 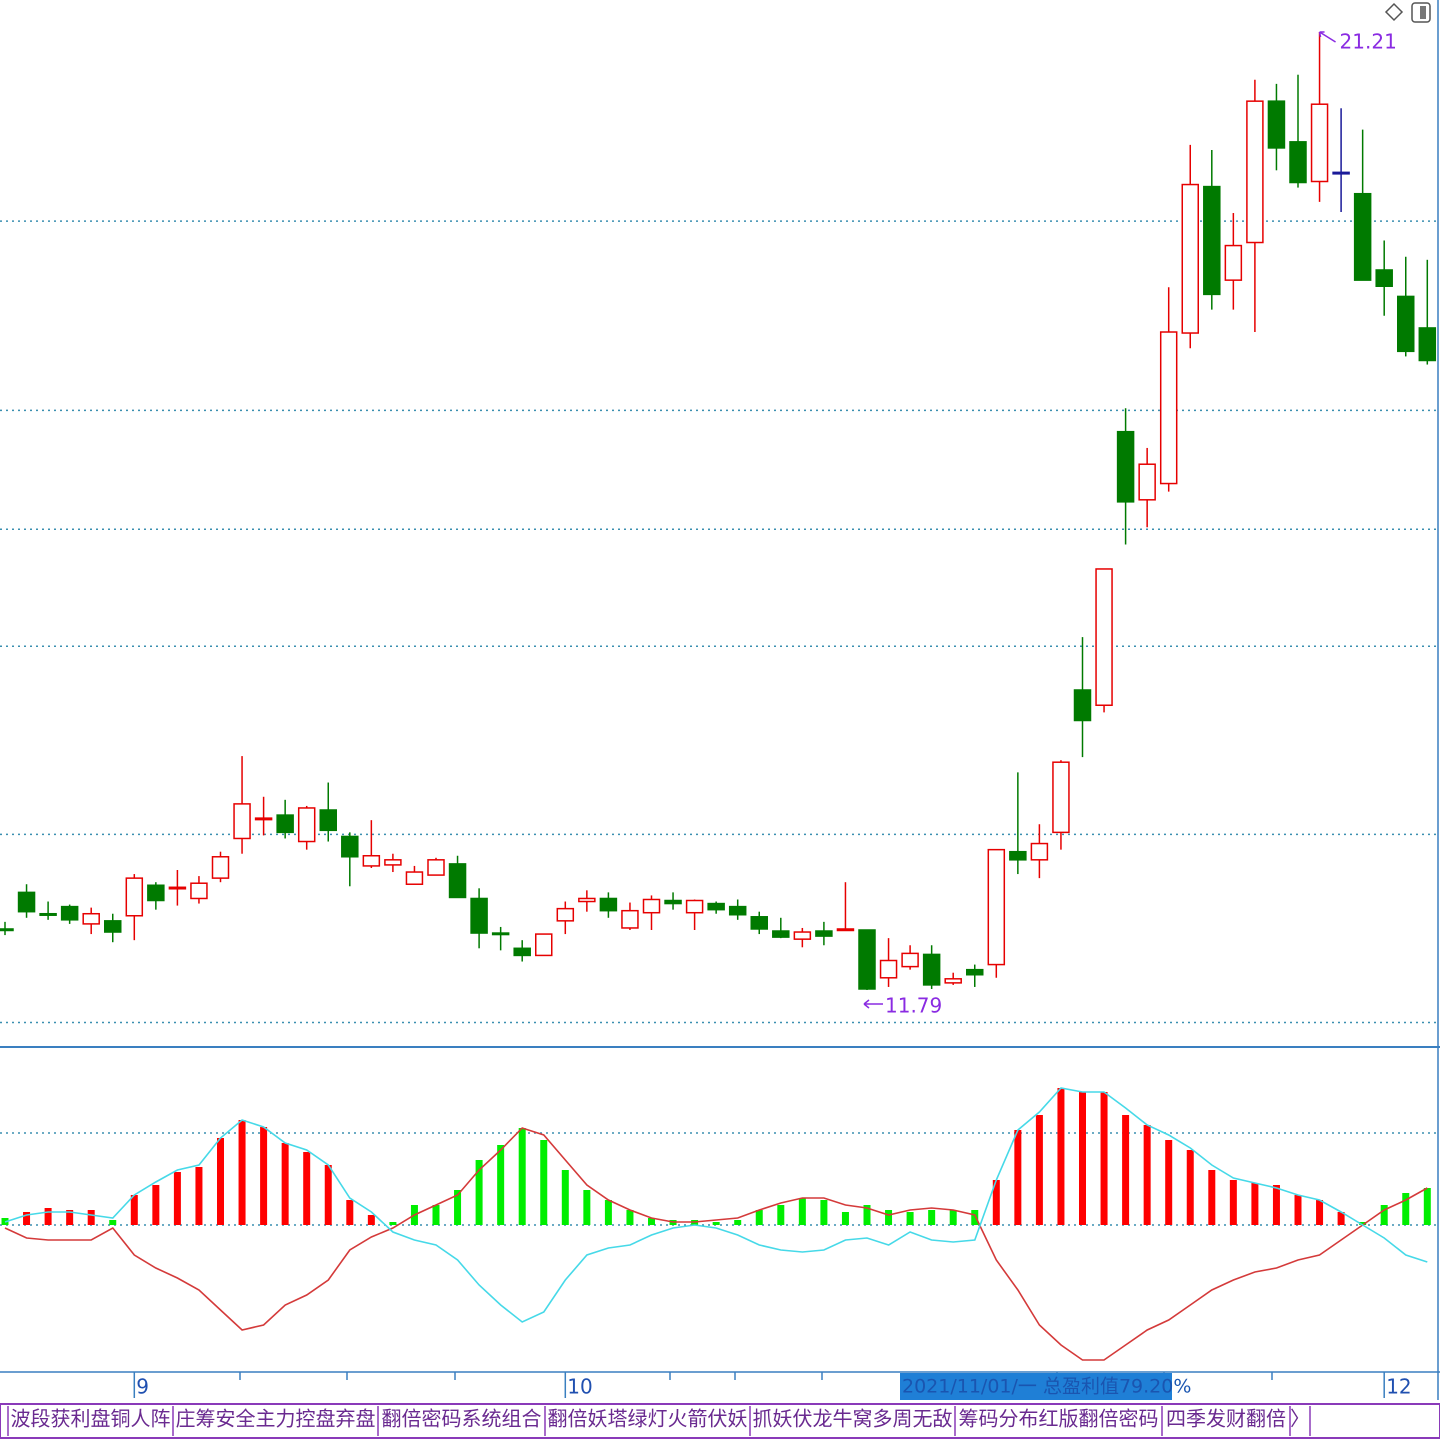 I want to click on annotation-arrow, so click(x=873, y=1004).